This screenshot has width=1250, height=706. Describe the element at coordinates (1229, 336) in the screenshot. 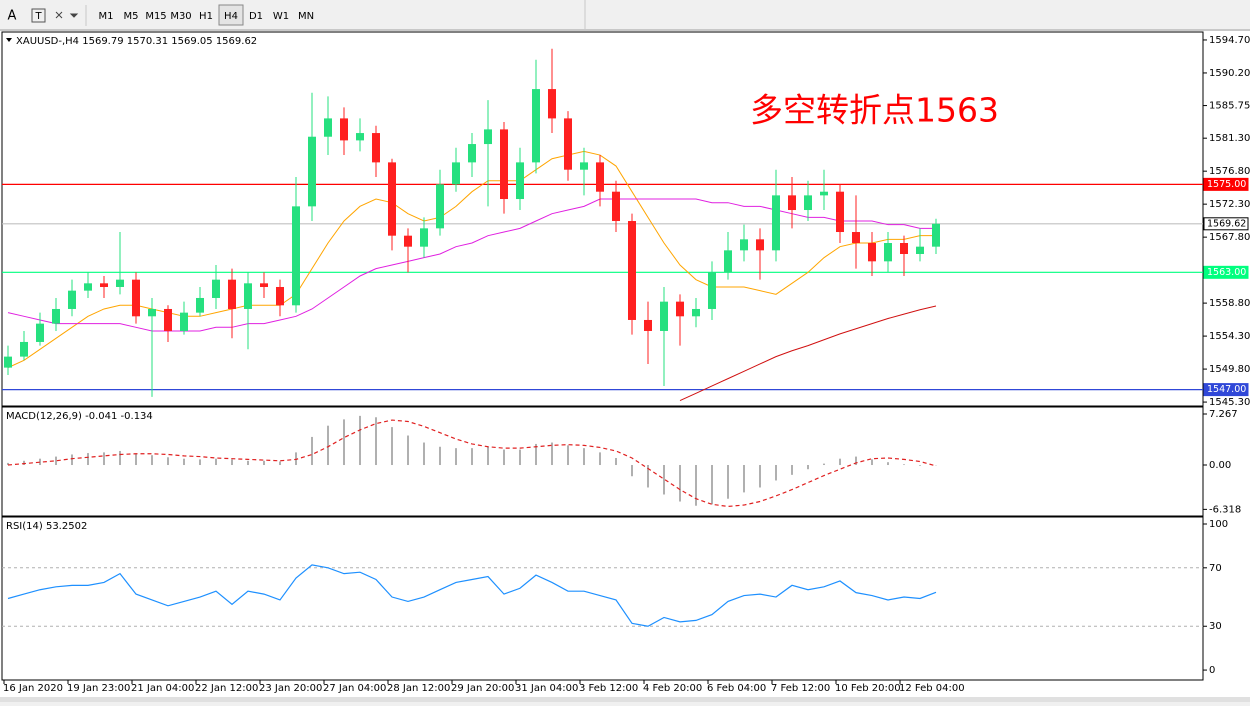

I see `y-tick-label: 1554.30` at that location.